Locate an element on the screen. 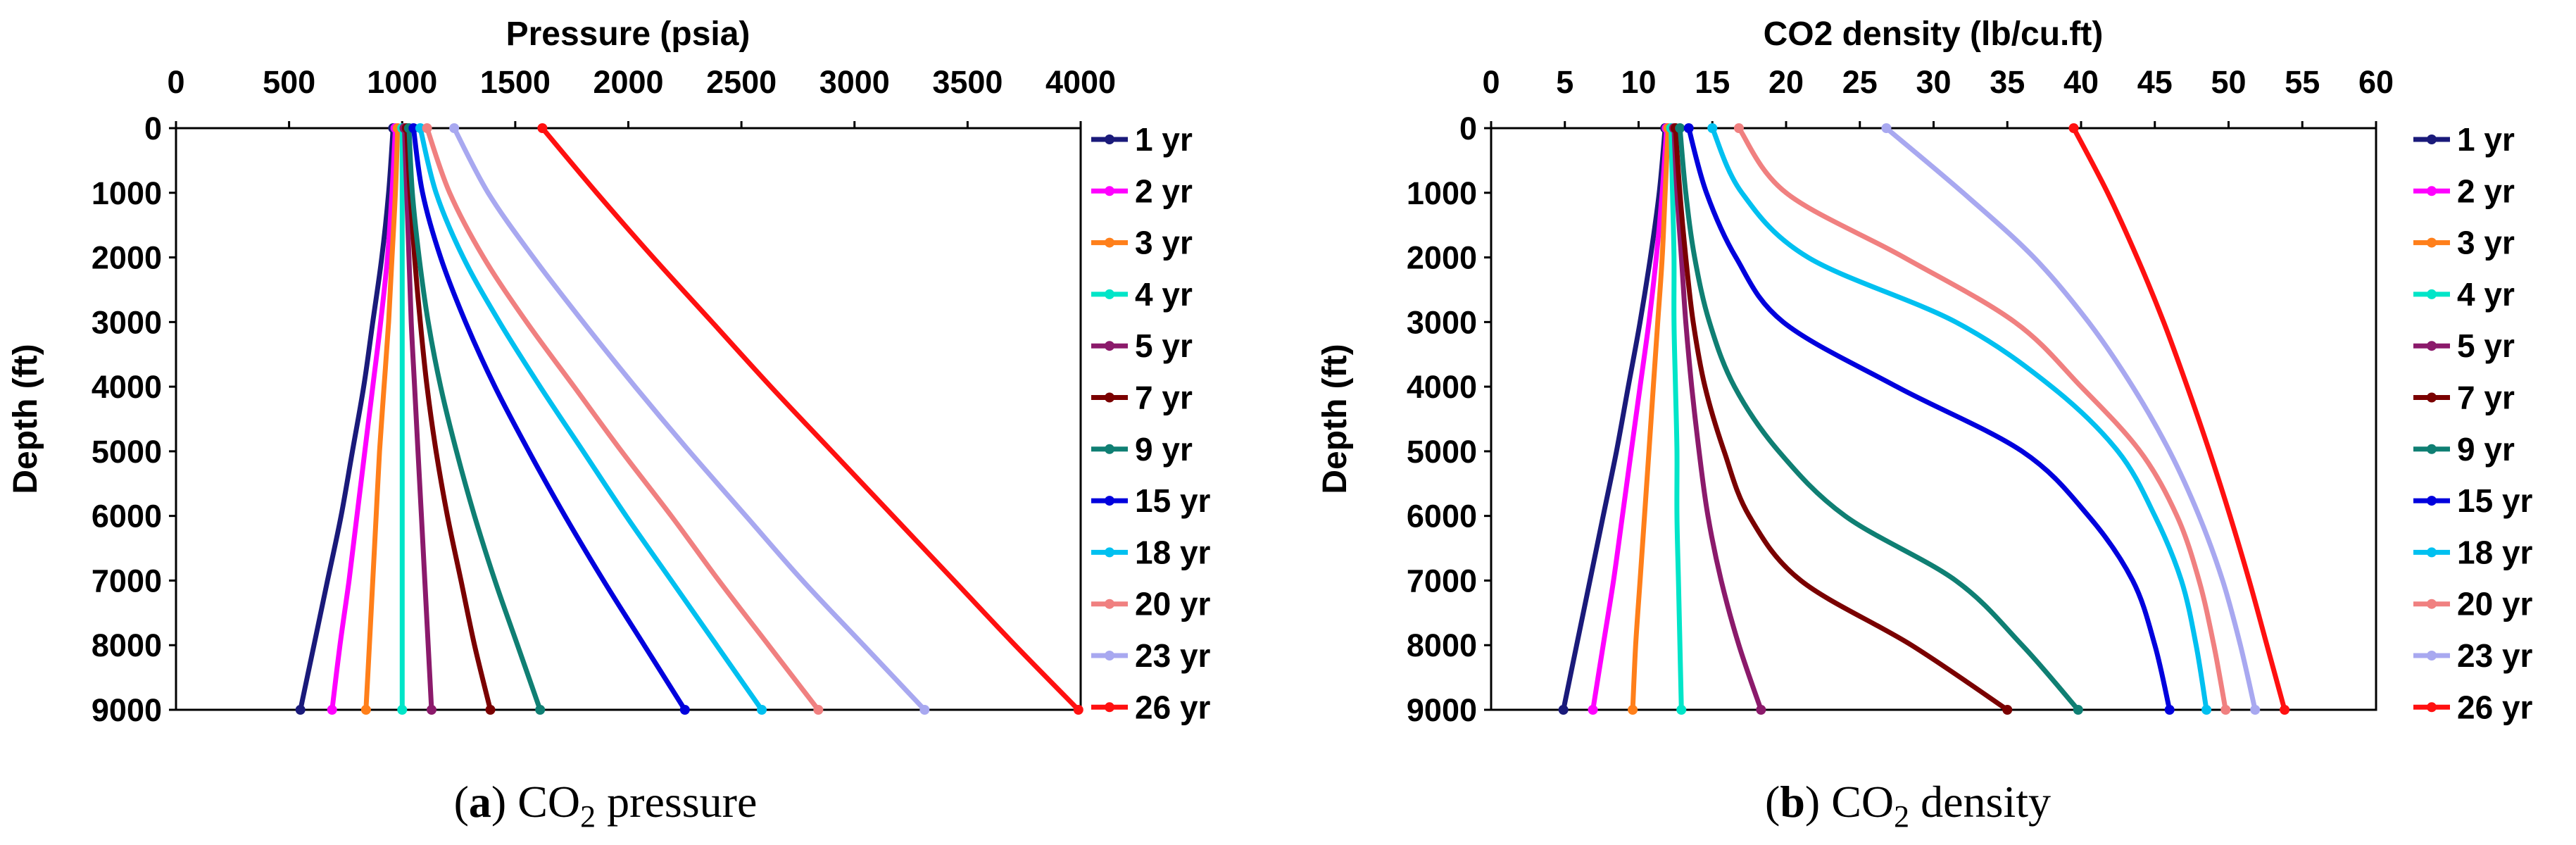  pressure-series-point-15-yr-top is located at coordinates (414, 128).